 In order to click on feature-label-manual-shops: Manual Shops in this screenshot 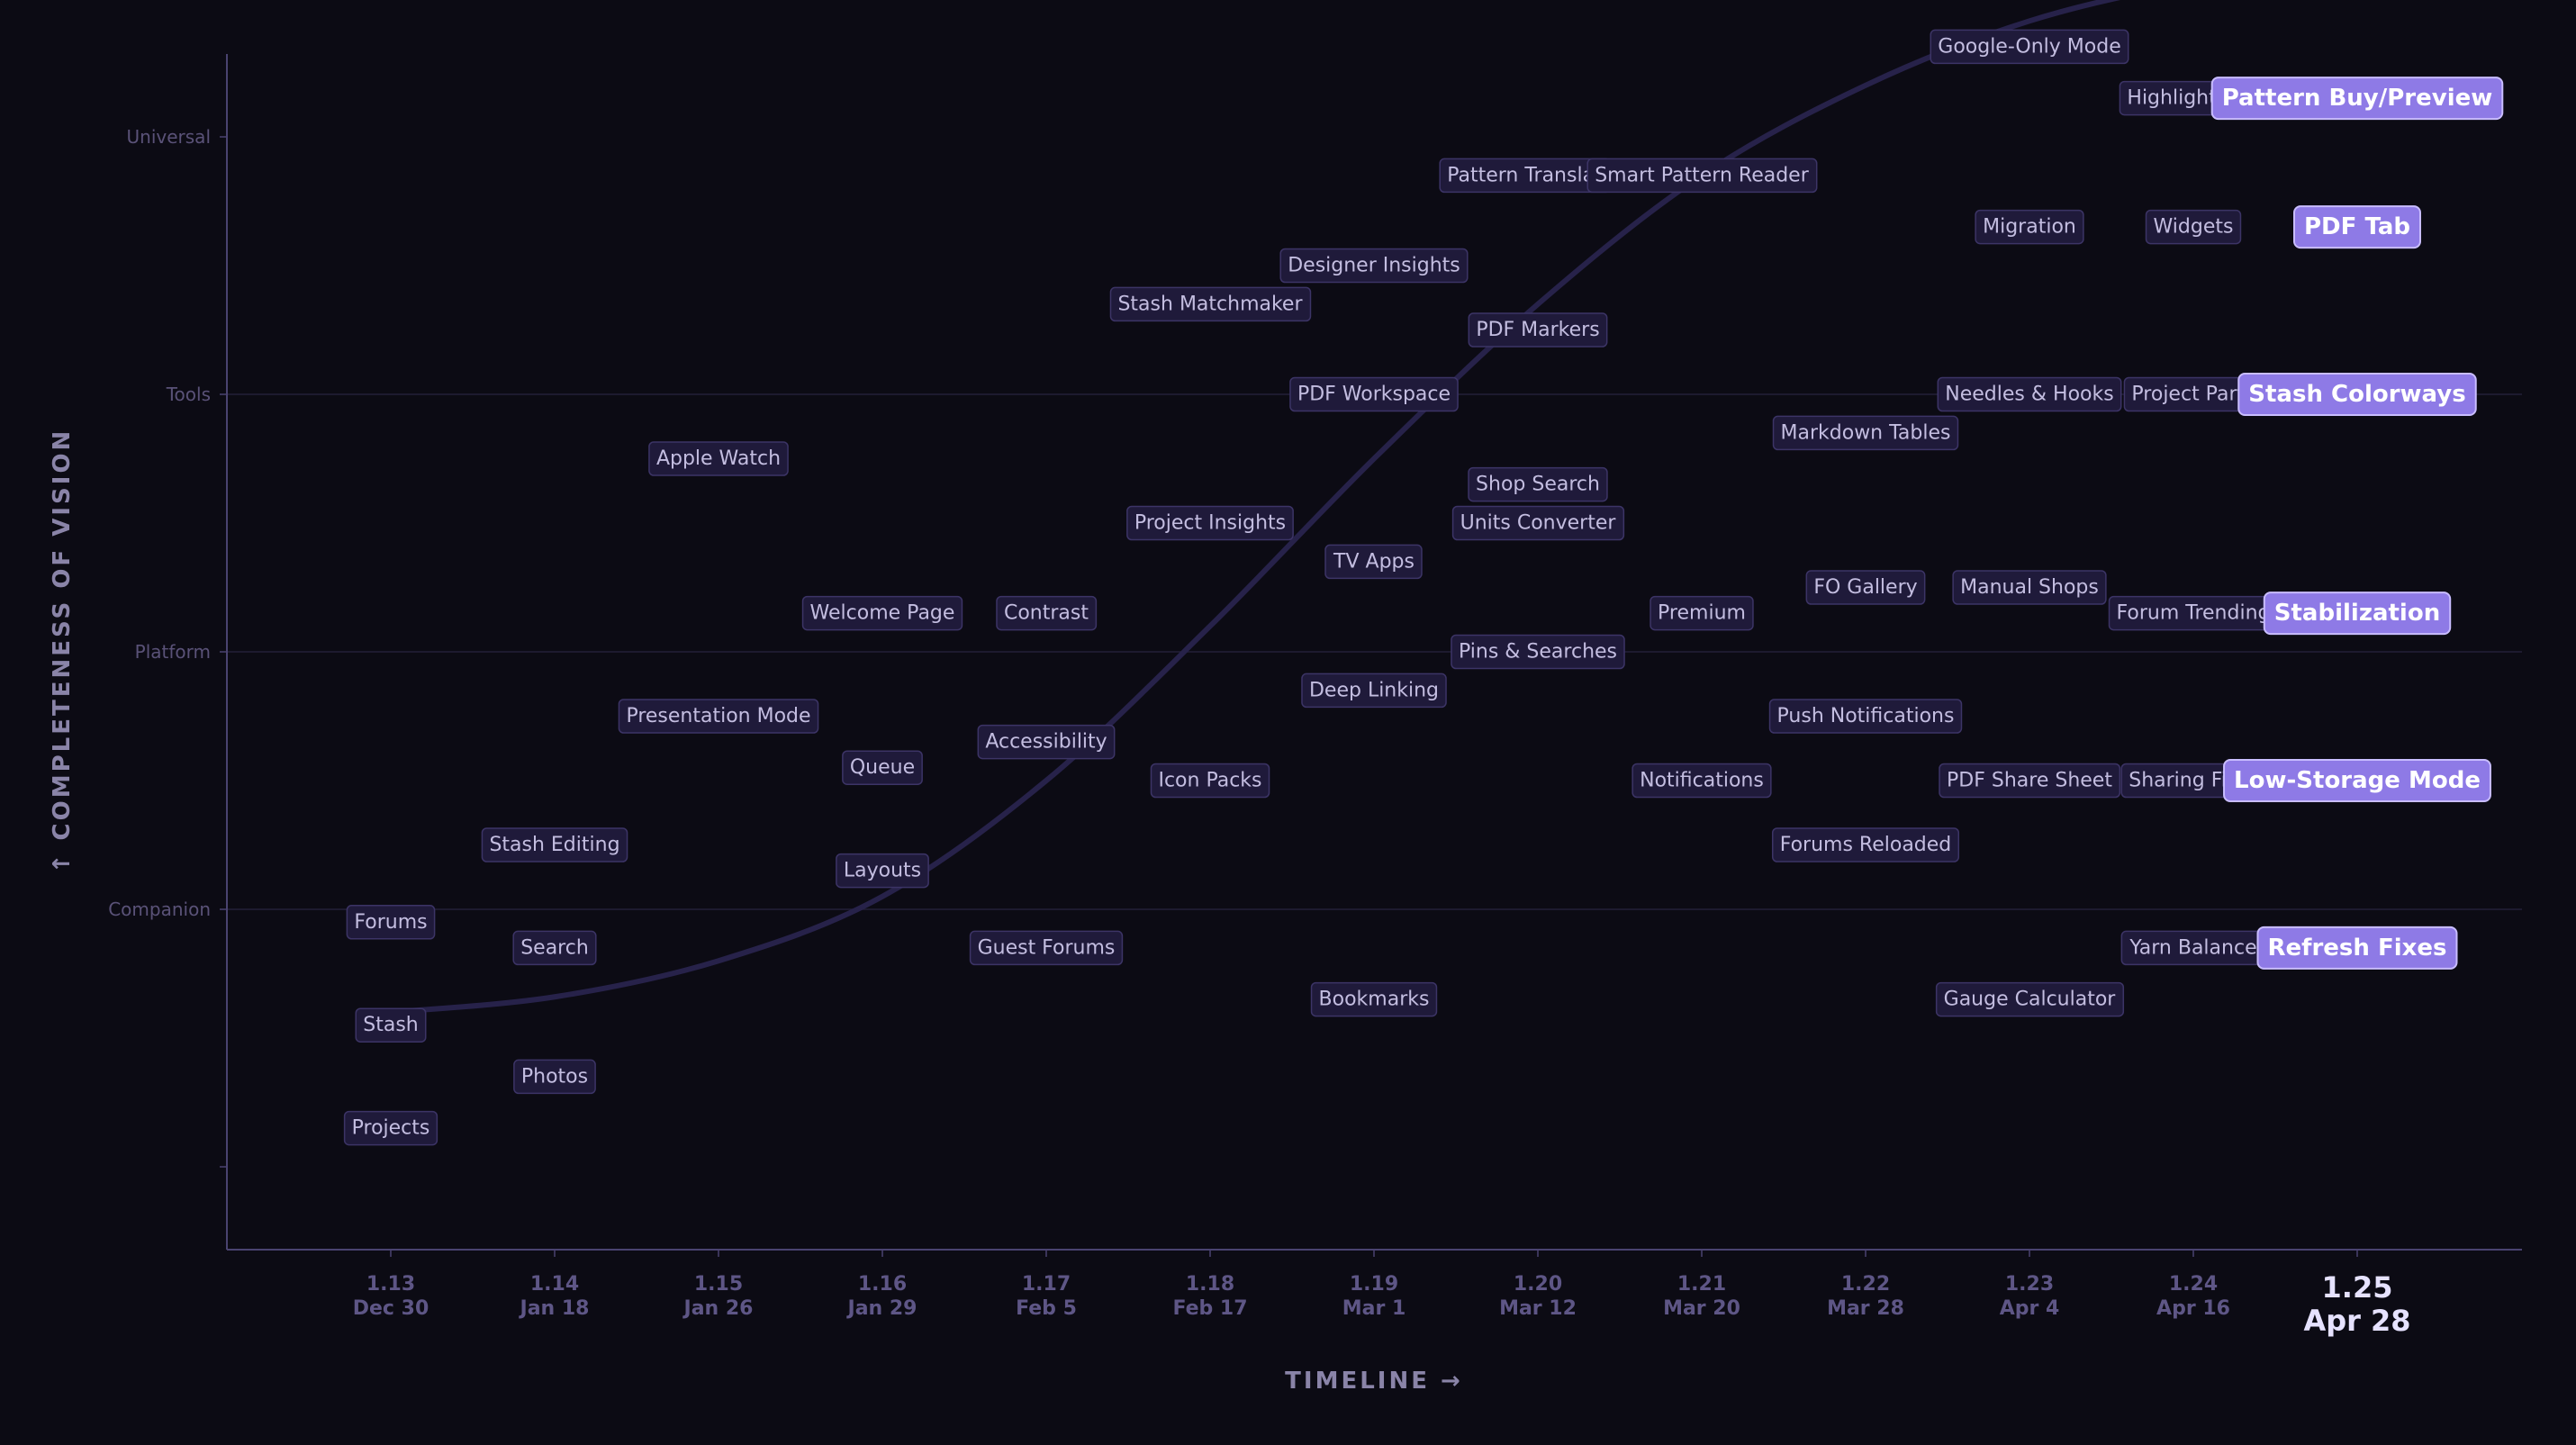, I will do `click(2029, 587)`.